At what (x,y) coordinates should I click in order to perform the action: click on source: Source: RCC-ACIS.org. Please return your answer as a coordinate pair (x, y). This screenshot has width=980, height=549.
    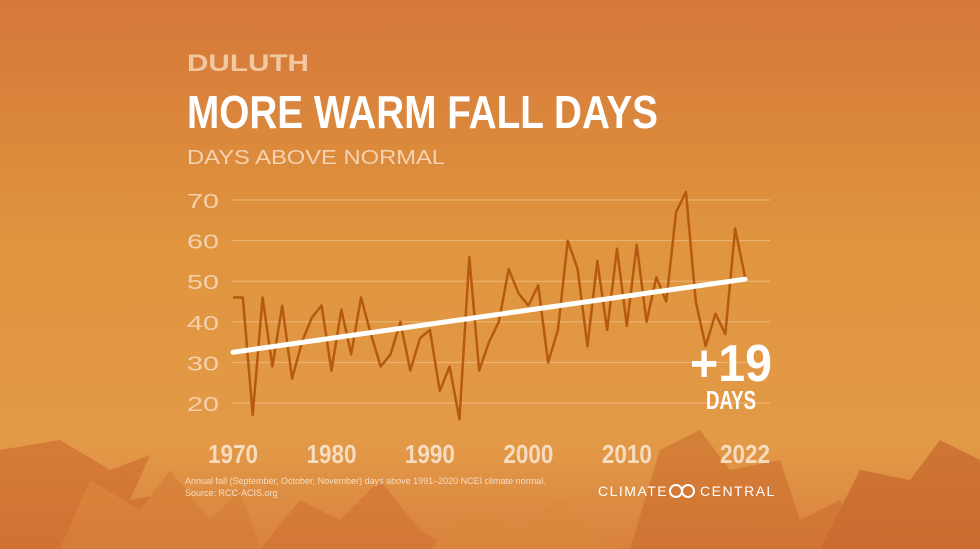
    Looking at the image, I should click on (231, 493).